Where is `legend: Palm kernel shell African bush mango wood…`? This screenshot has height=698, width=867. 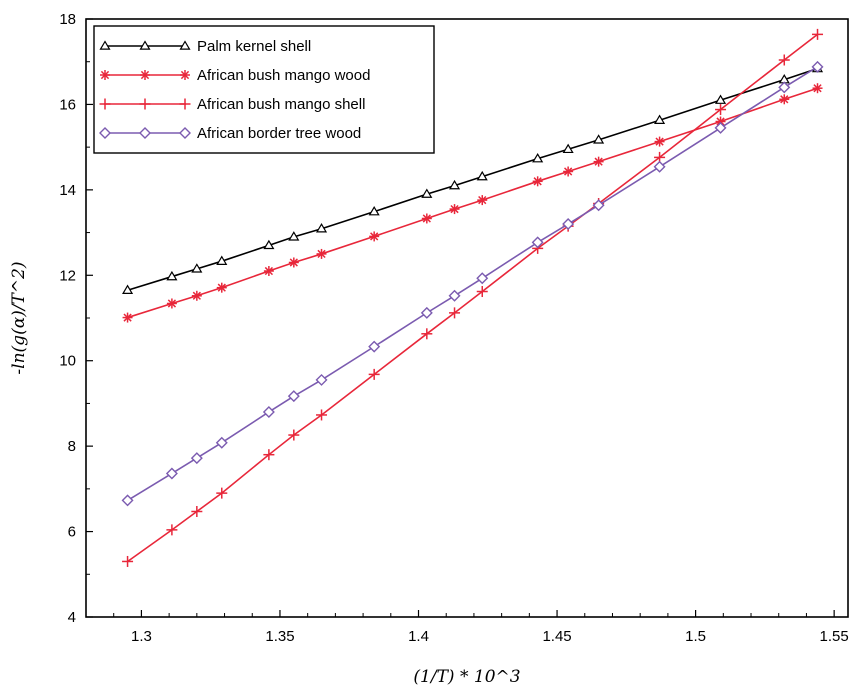
legend: Palm kernel shell African bush mango wood… is located at coordinates (264, 89).